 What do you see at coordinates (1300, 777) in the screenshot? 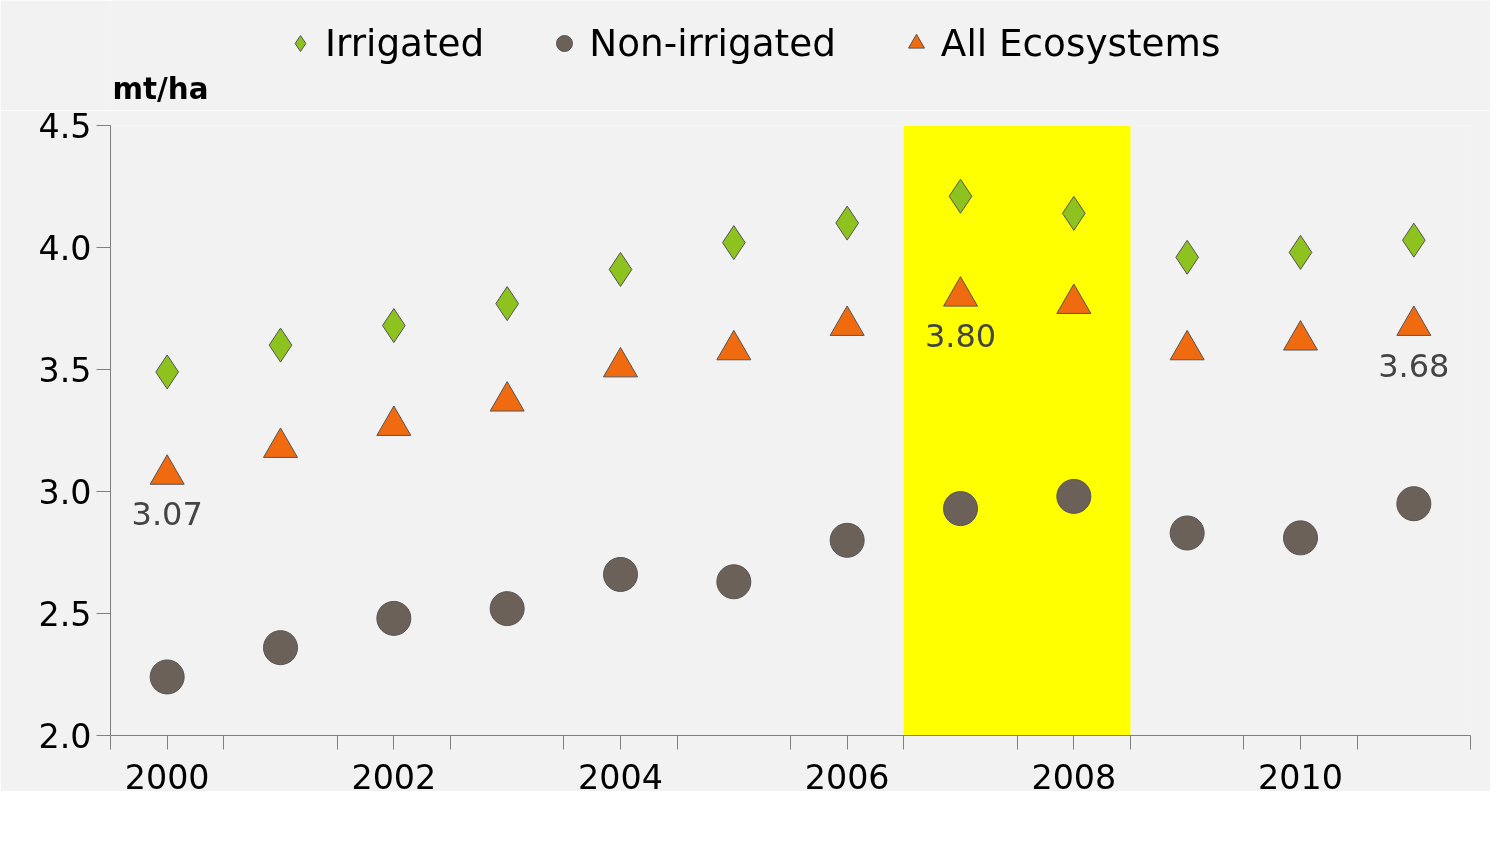
I see `x-tick-label: 2010` at bounding box center [1300, 777].